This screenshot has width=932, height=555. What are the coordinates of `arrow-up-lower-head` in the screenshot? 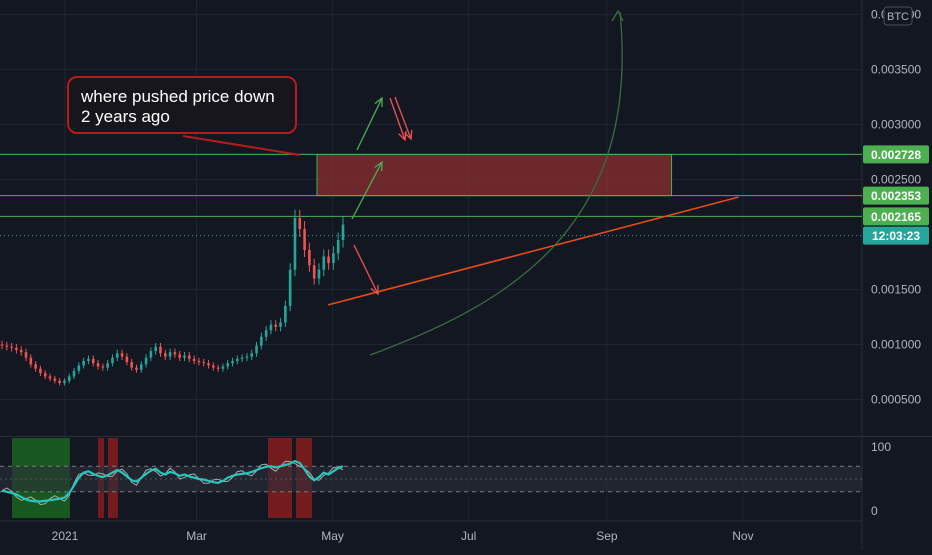 It's located at (378, 166).